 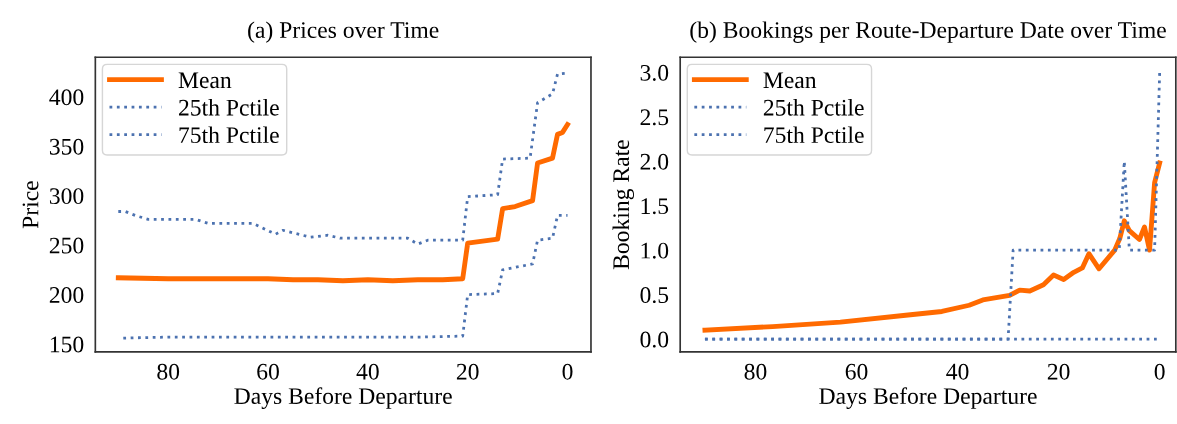 What do you see at coordinates (66, 196) in the screenshot?
I see `y-tick-label: 300` at bounding box center [66, 196].